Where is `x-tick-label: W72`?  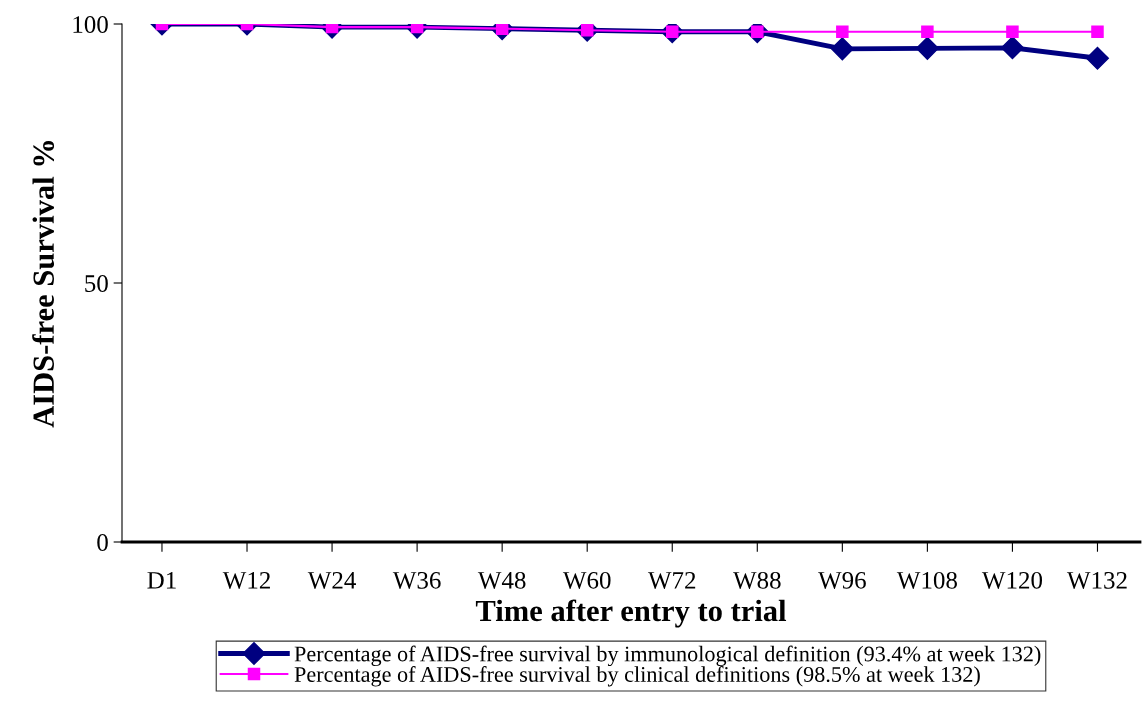 x-tick-label: W72 is located at coordinates (671, 580).